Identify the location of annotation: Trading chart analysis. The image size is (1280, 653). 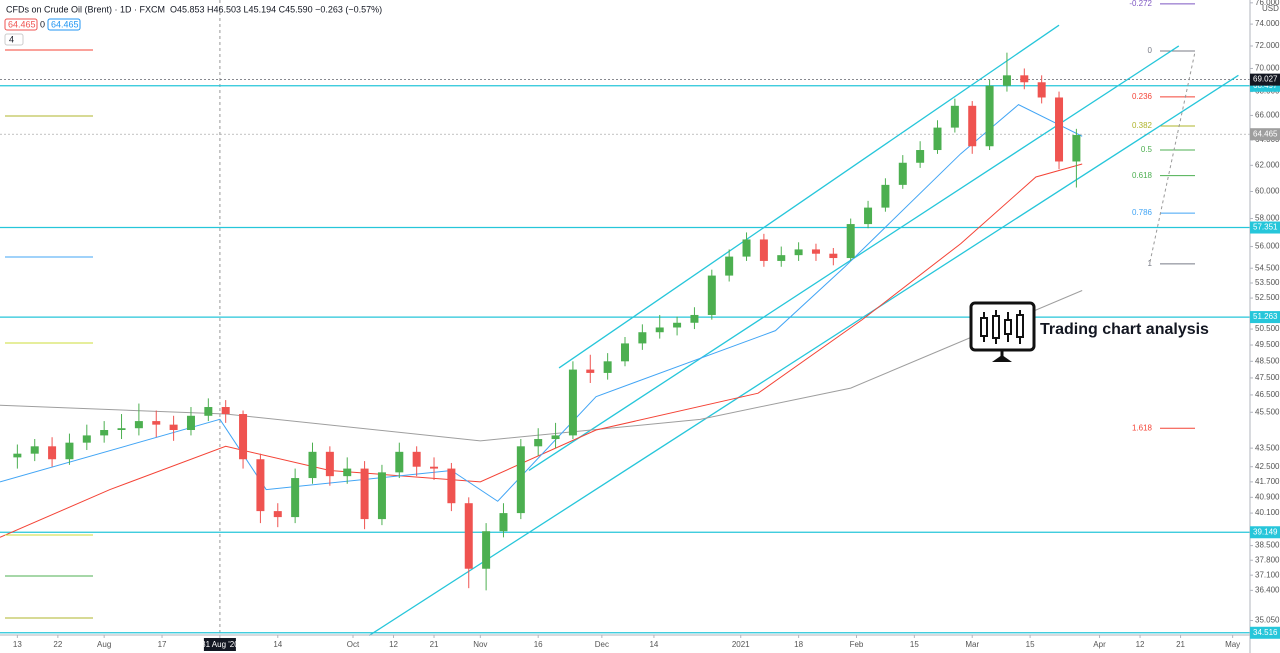
(1124, 329).